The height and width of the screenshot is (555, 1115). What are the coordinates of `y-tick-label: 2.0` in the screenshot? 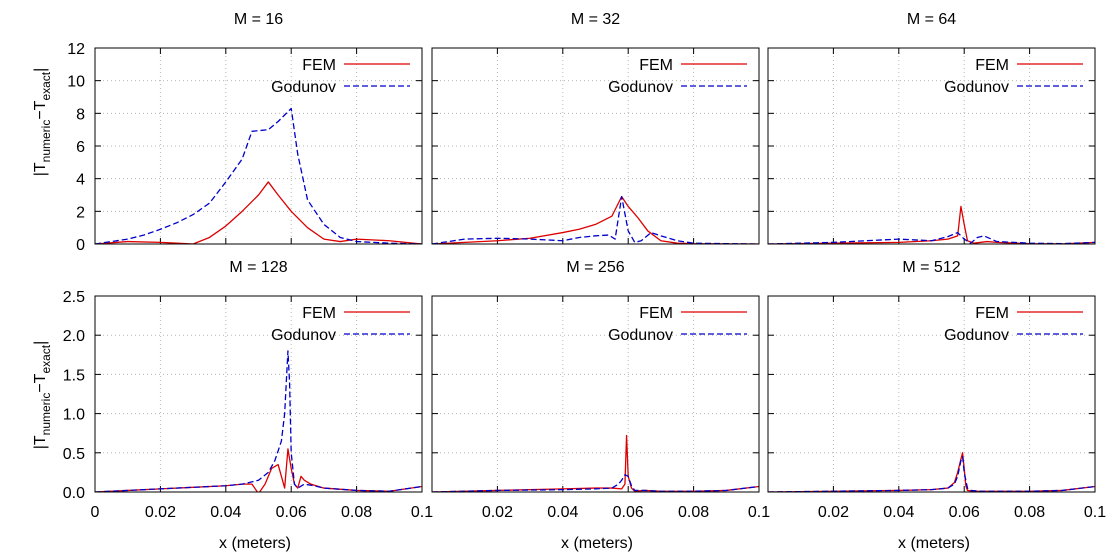 It's located at (74, 336).